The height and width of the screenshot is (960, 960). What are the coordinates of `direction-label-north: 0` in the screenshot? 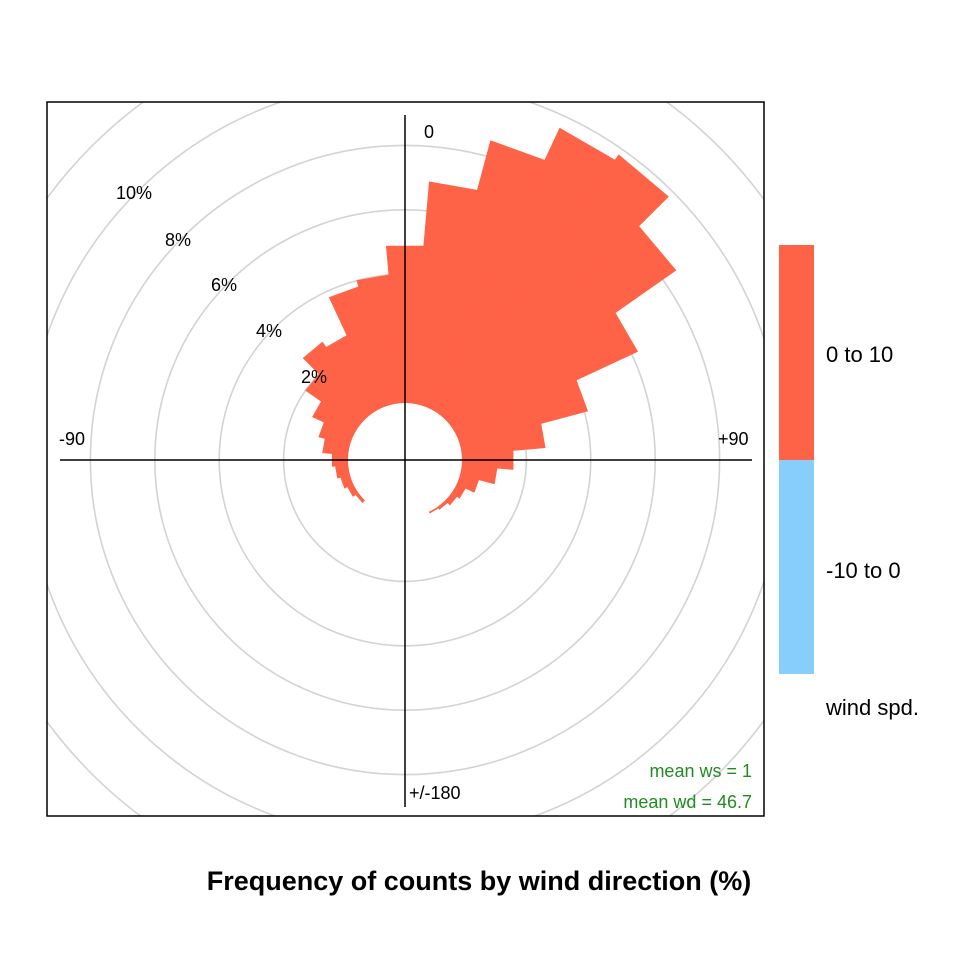 It's located at (429, 132).